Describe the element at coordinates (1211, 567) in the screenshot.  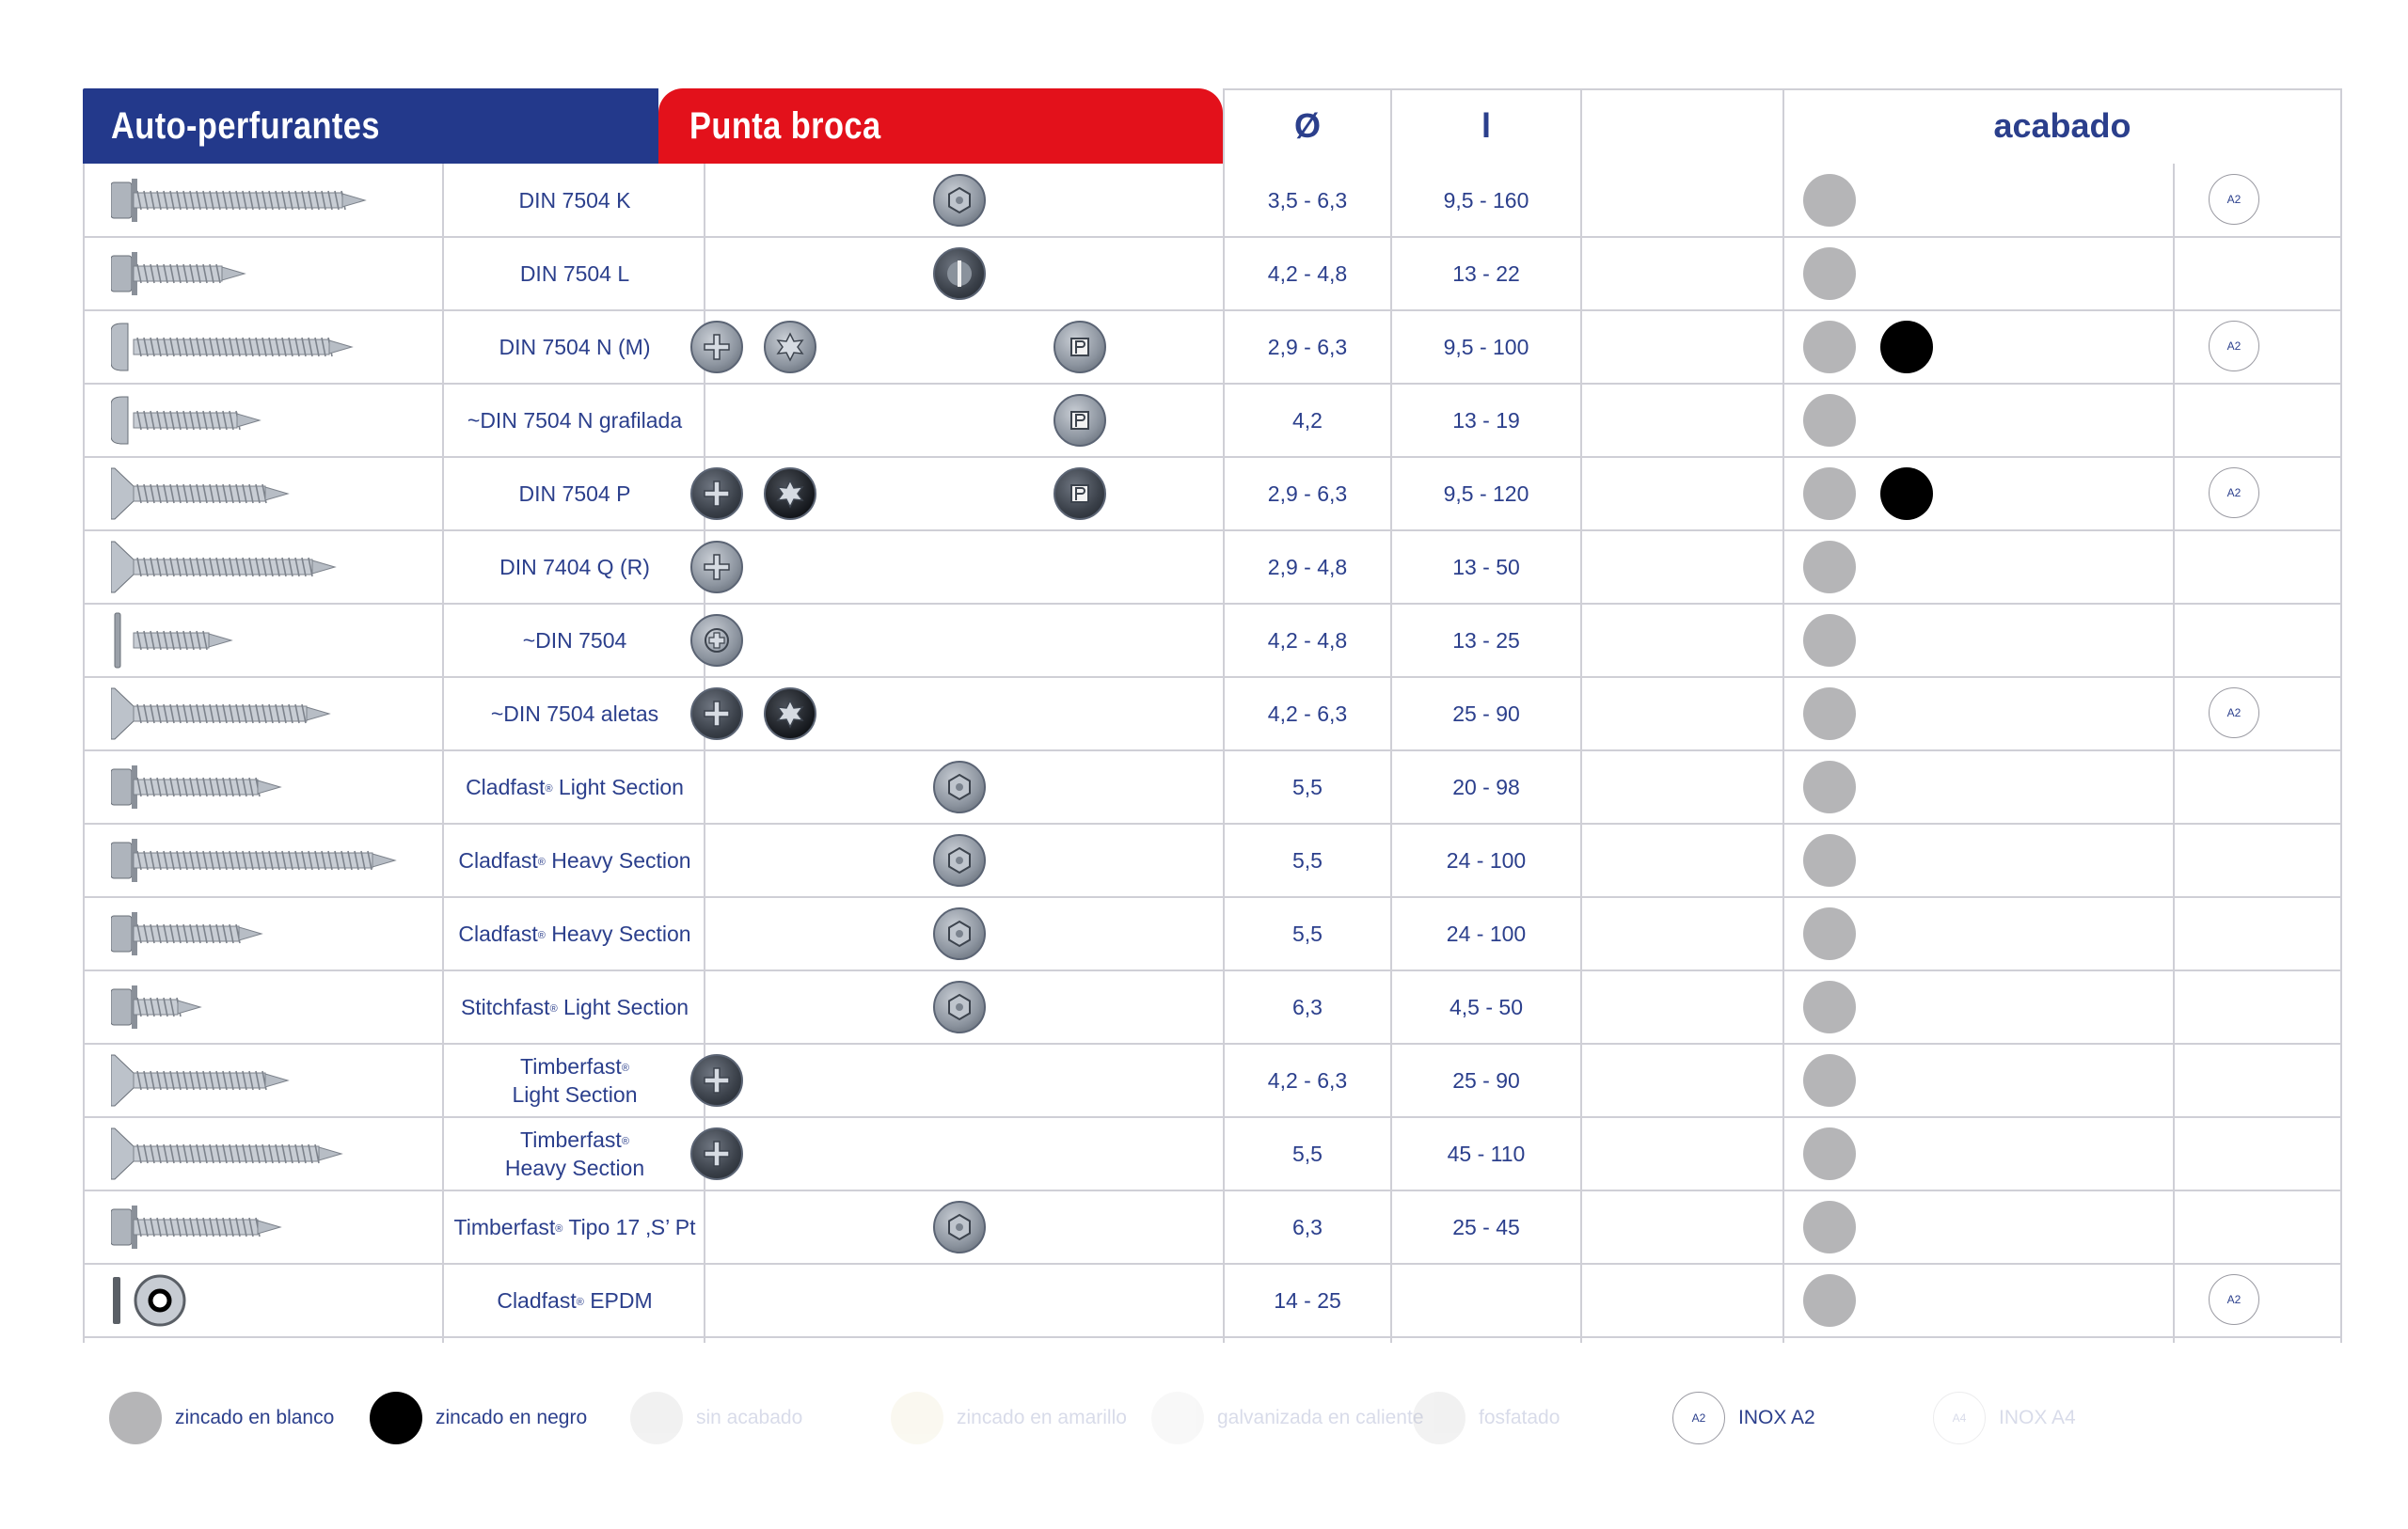
I see `table-row: DIN 7404 Q (R) 2,9 - 4,8 13 - 50` at that location.